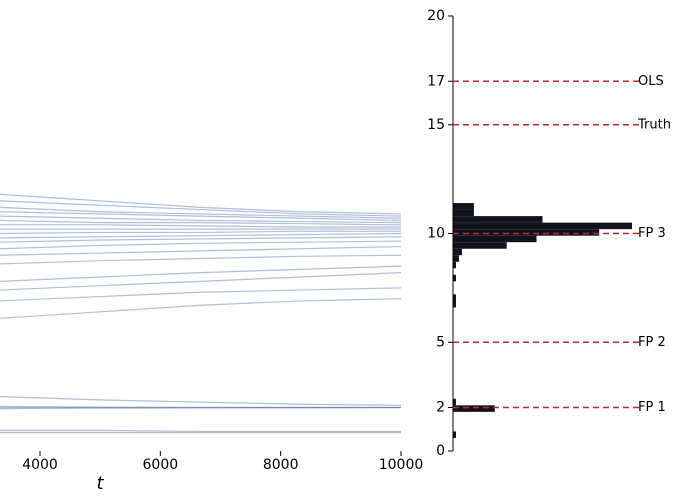 This screenshot has width=680, height=500. What do you see at coordinates (161, 465) in the screenshot?
I see `x-tick-label: 6000` at bounding box center [161, 465].